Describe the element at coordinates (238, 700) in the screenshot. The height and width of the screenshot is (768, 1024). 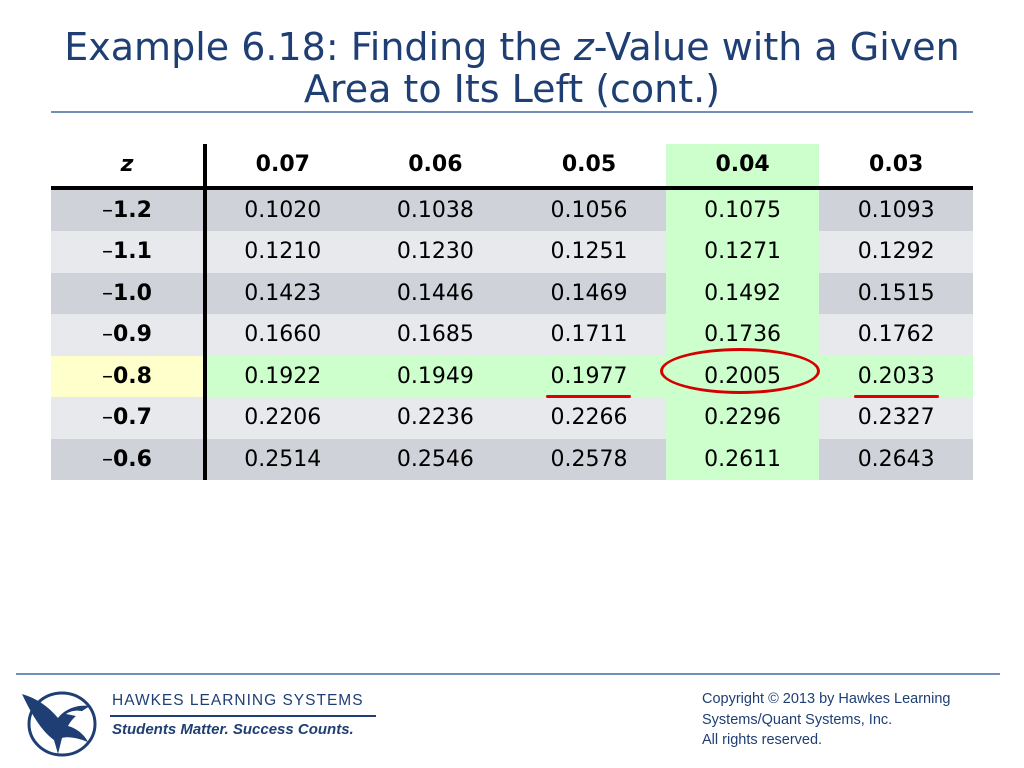
I see `brand-name: HAWKES LEARNING SYSTEMS` at that location.